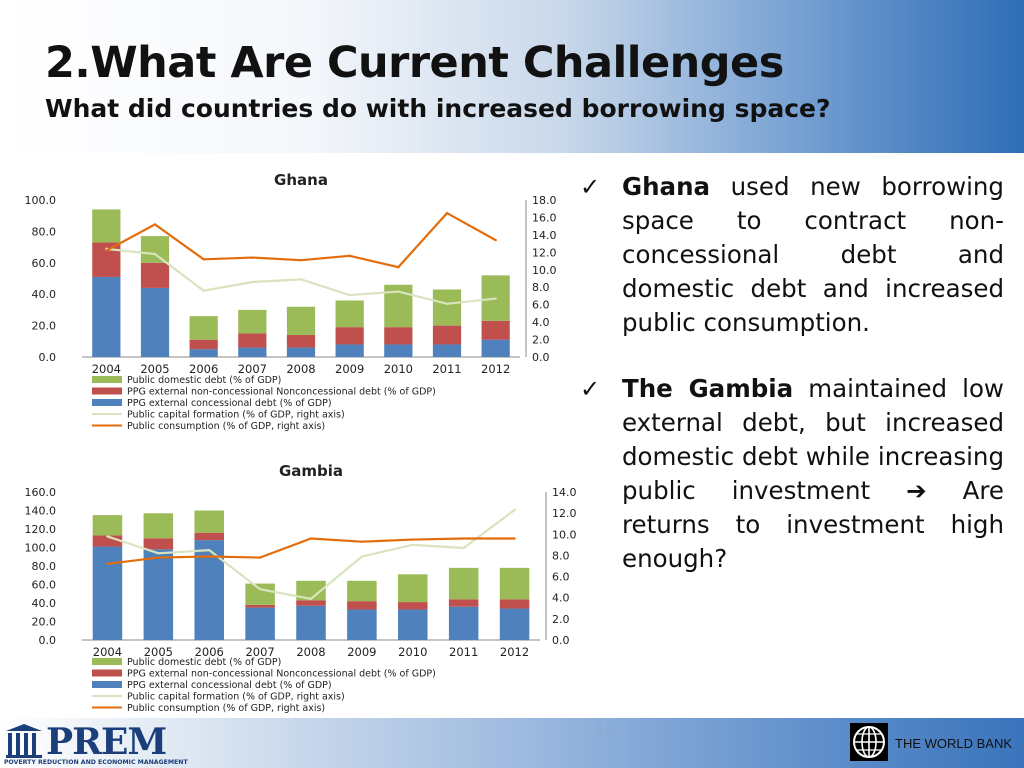 Image resolution: width=1024 pixels, height=768 pixels. What do you see at coordinates (252, 369) in the screenshot?
I see `x-tick-label: 2007` at bounding box center [252, 369].